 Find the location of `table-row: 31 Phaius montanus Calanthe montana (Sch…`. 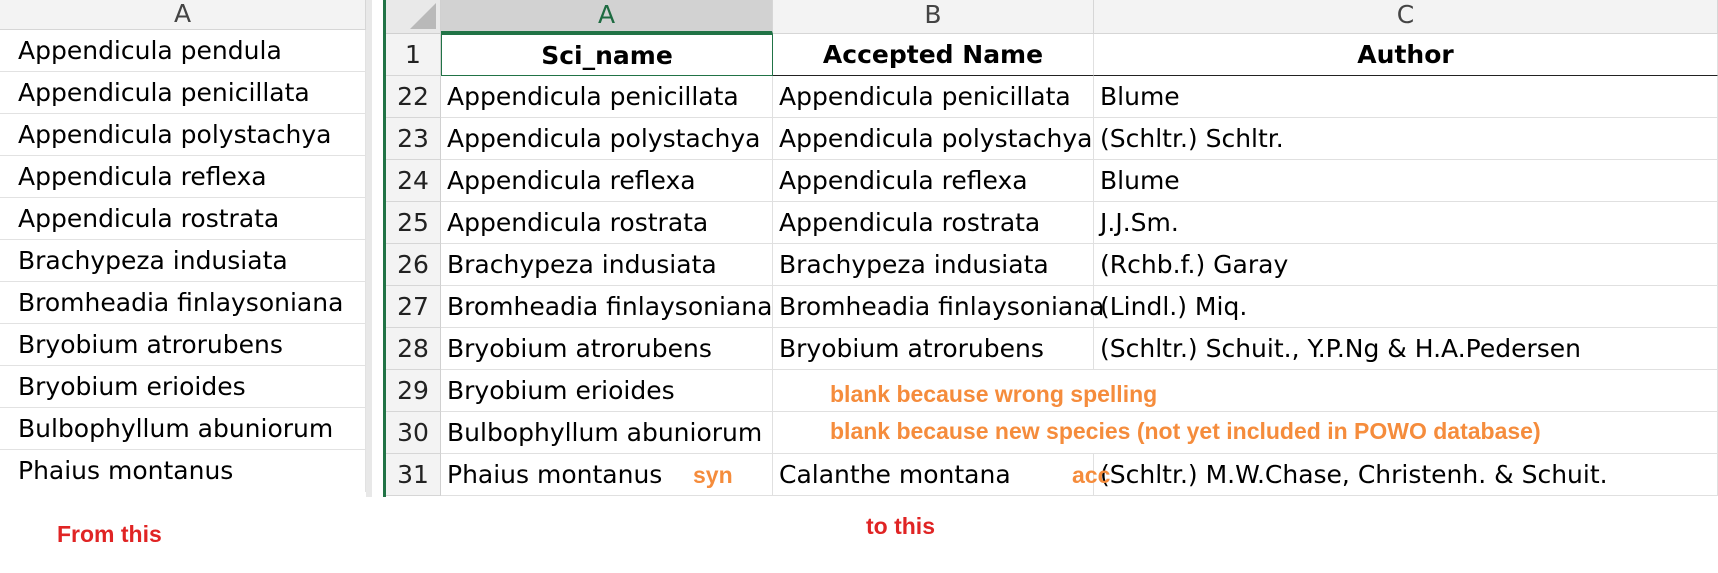

table-row: 31 Phaius montanus Calanthe montana (Sch… is located at coordinates (1052, 475).